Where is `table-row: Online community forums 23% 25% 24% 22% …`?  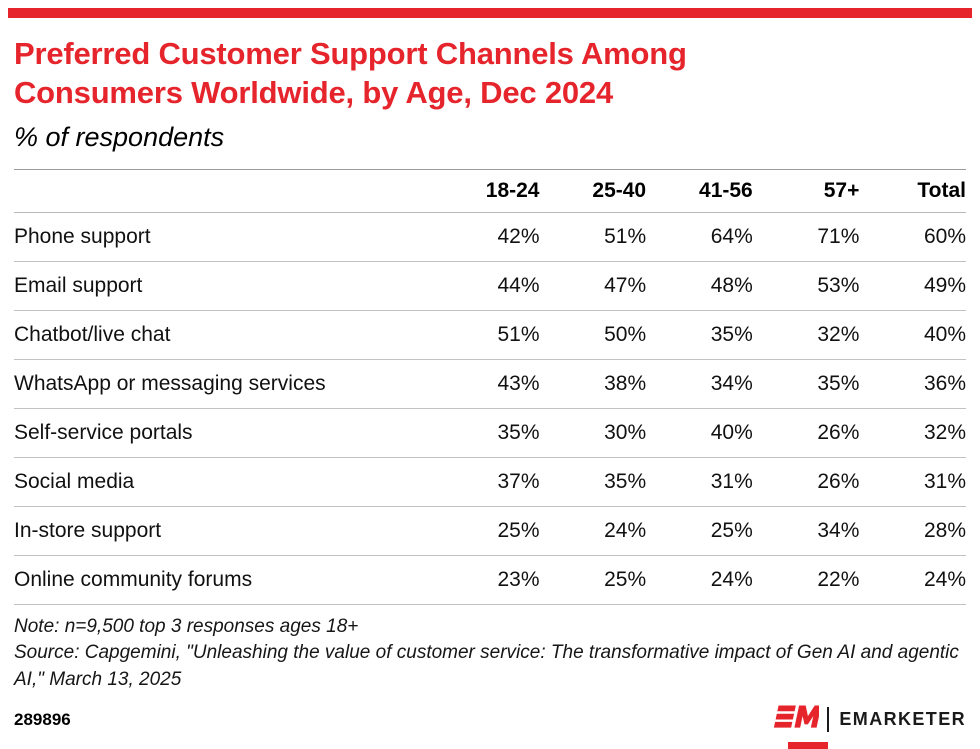
table-row: Online community forums 23% 25% 24% 22% … is located at coordinates (490, 580).